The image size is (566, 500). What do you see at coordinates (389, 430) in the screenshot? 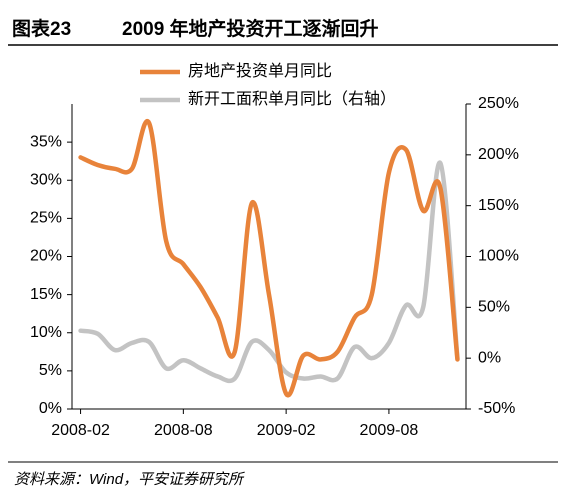
I see `x-tick-label: 2009-08` at bounding box center [389, 430].